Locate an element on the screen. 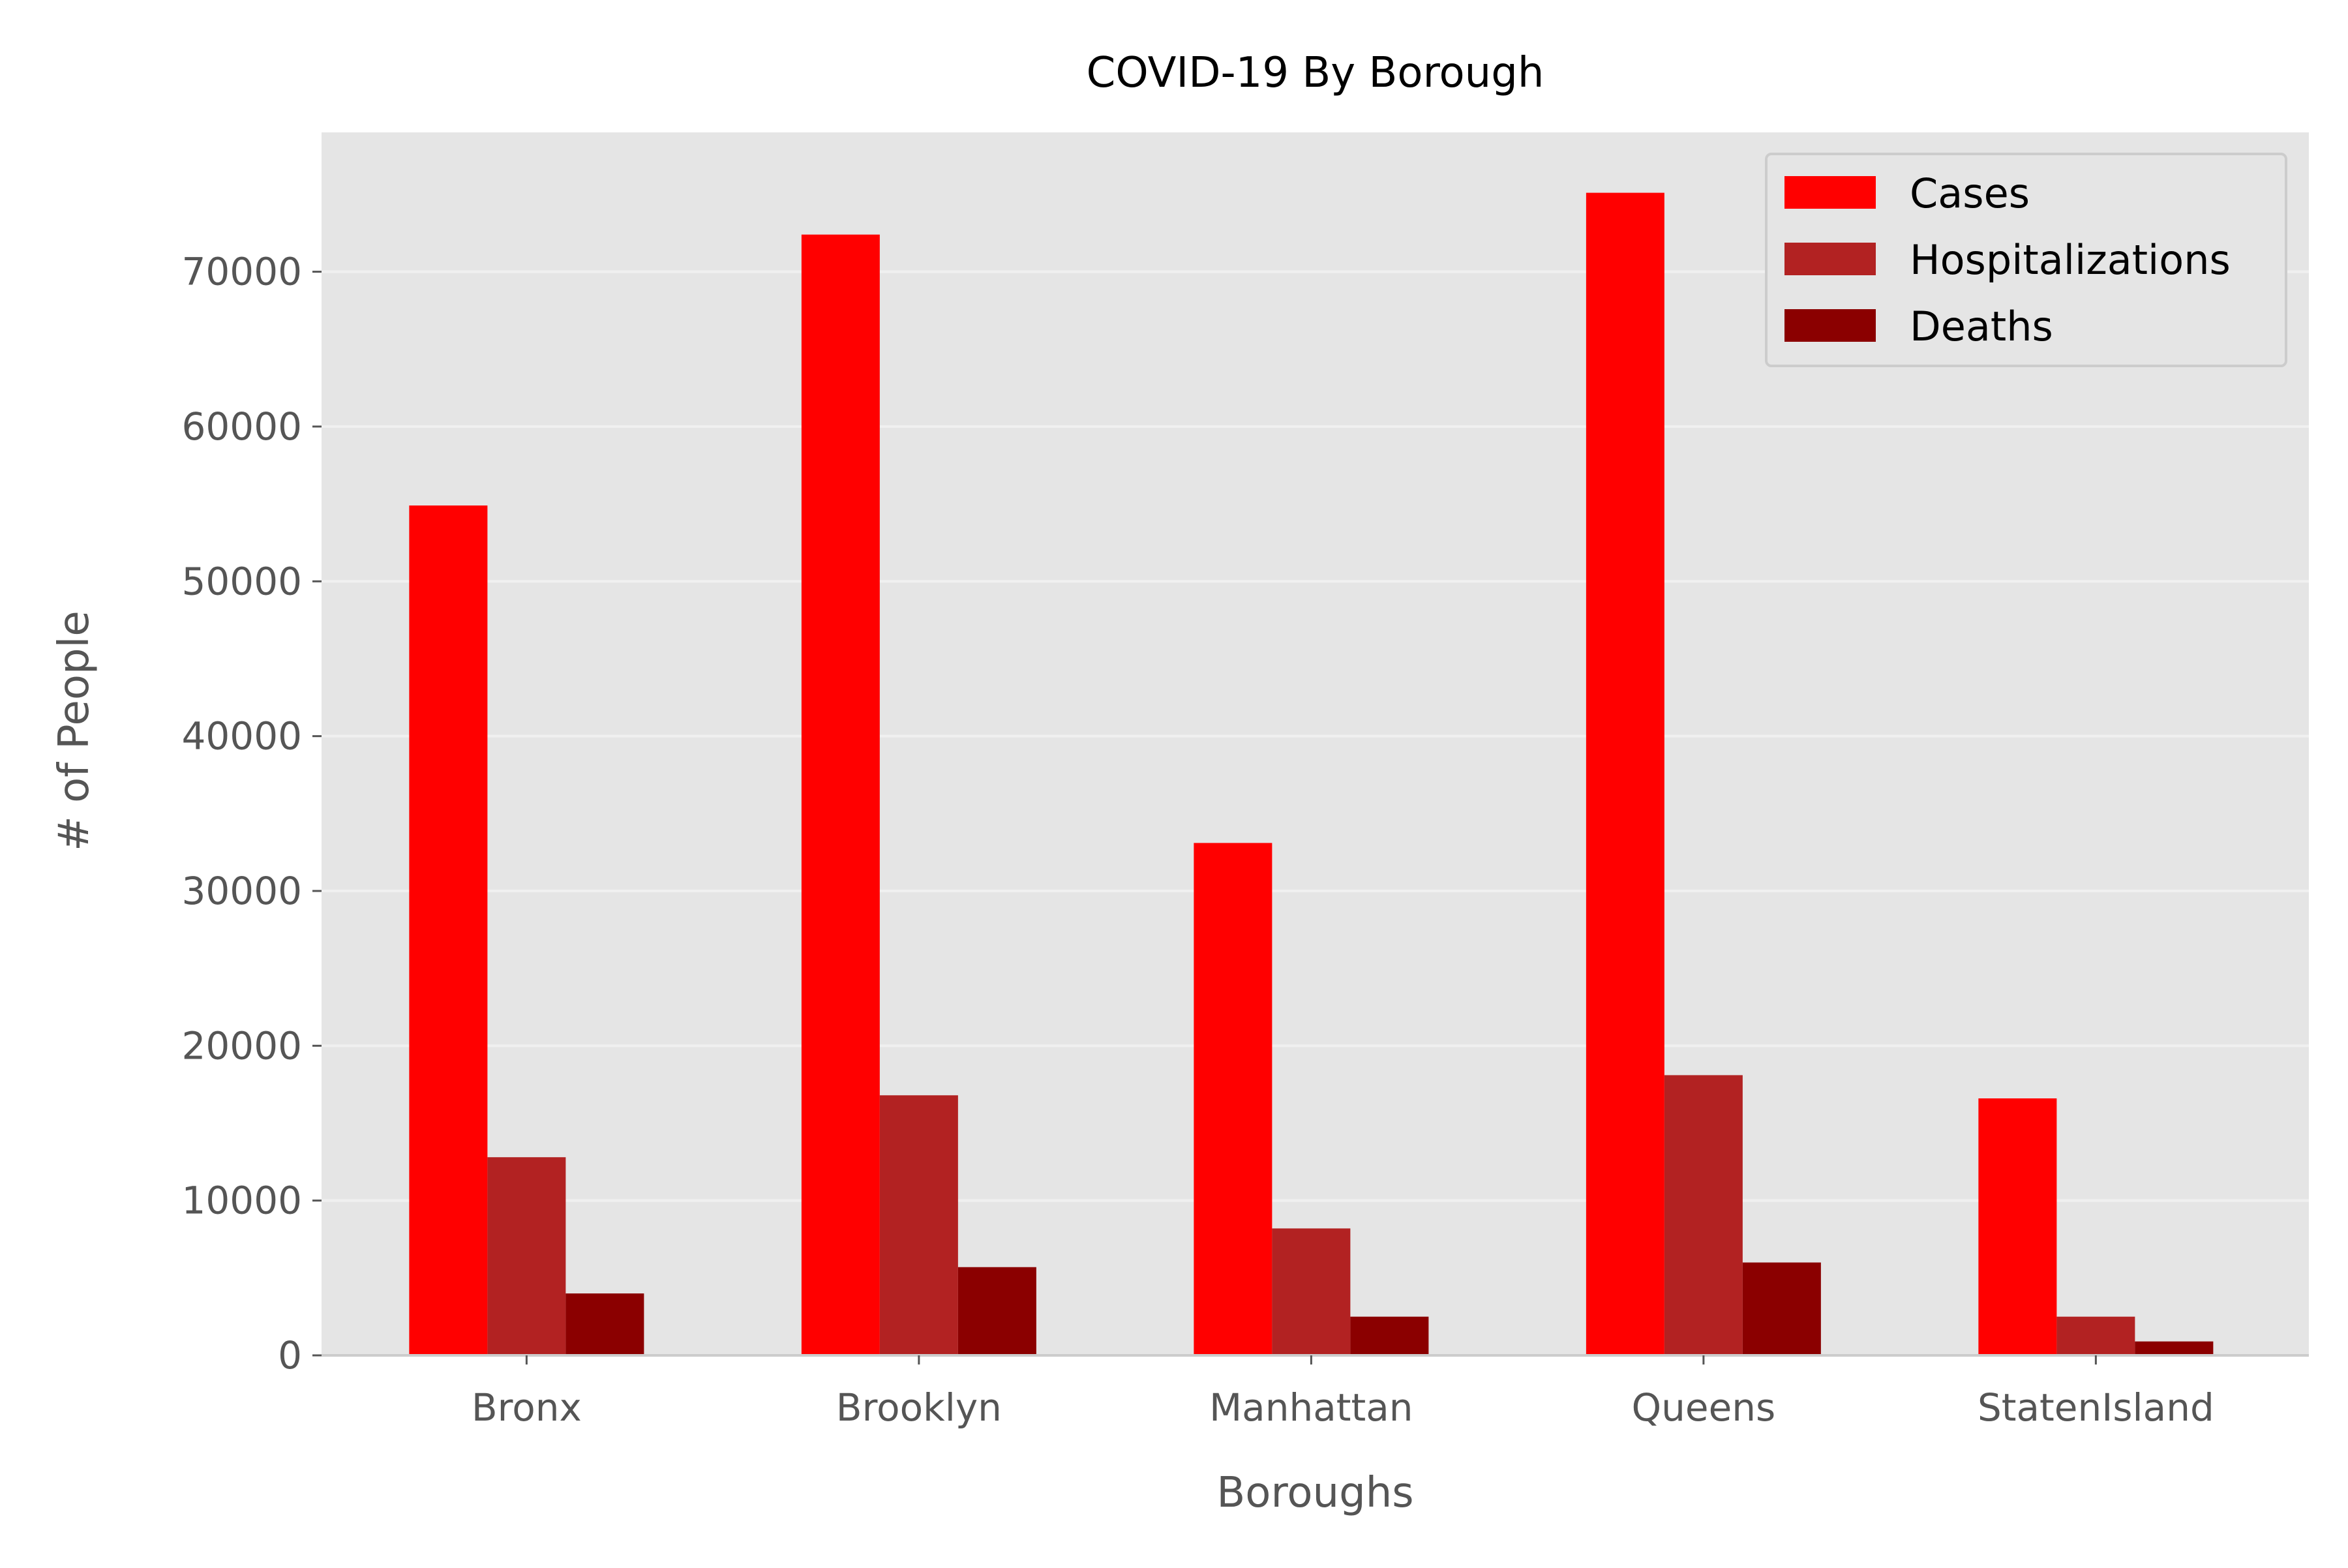 The image size is (2348, 1568). y-tick-label: 20000 is located at coordinates (242, 1045).